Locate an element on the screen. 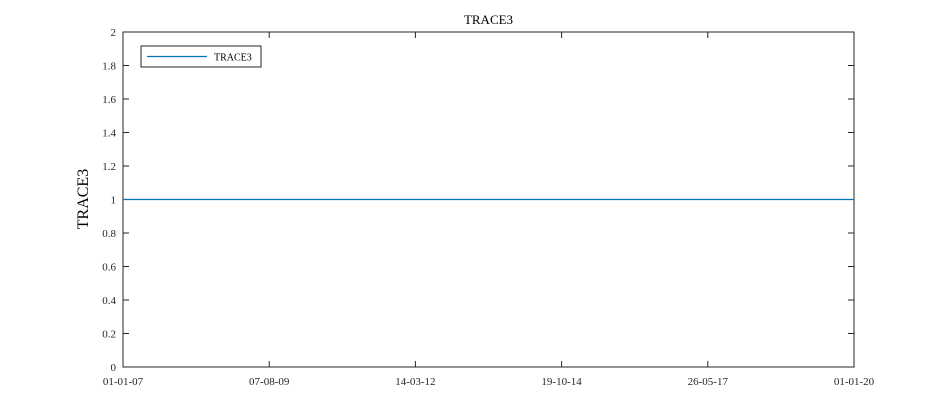 The image size is (945, 413). chart-title: TRACE3 is located at coordinates (488, 19).